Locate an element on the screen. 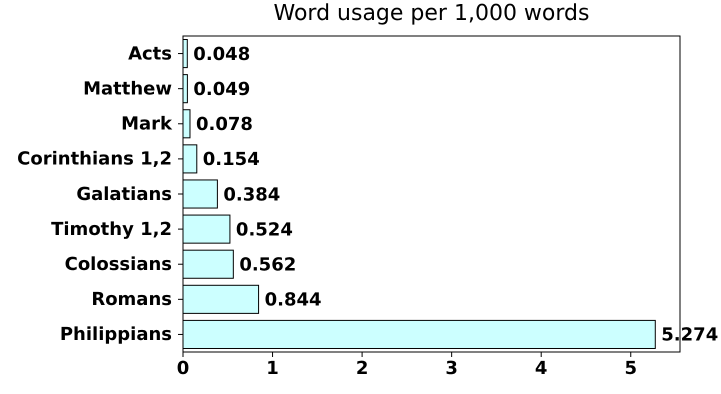 The height and width of the screenshot is (394, 721). y-tick-label: Galatians is located at coordinates (124, 194).